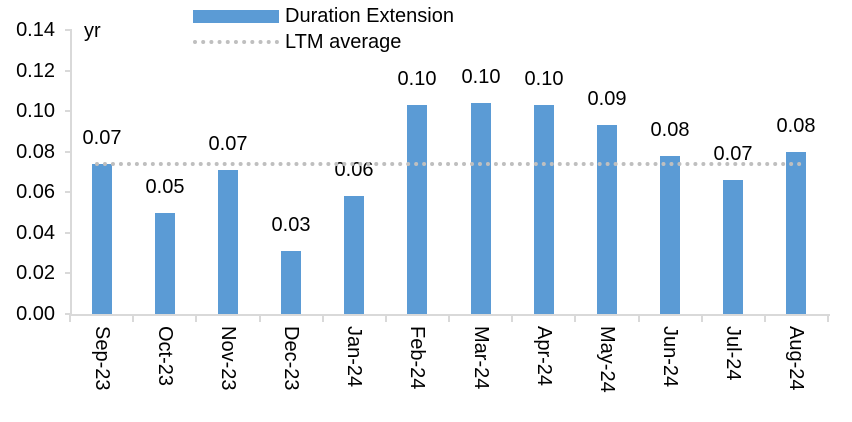 This screenshot has height=422, width=852. What do you see at coordinates (92, 31) in the screenshot?
I see `y-axis-unit-label: yr` at bounding box center [92, 31].